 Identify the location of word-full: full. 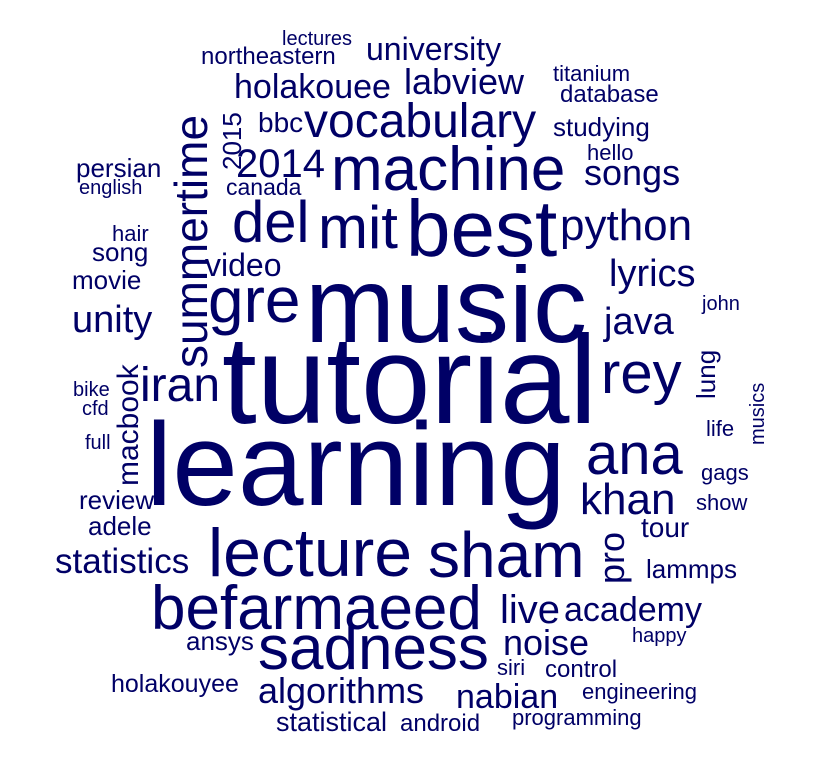
(98, 443).